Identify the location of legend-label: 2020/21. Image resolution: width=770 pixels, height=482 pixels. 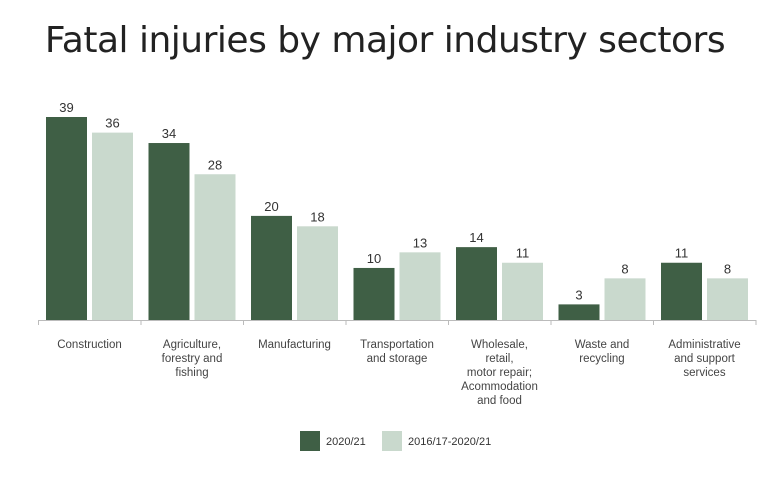
(346, 442).